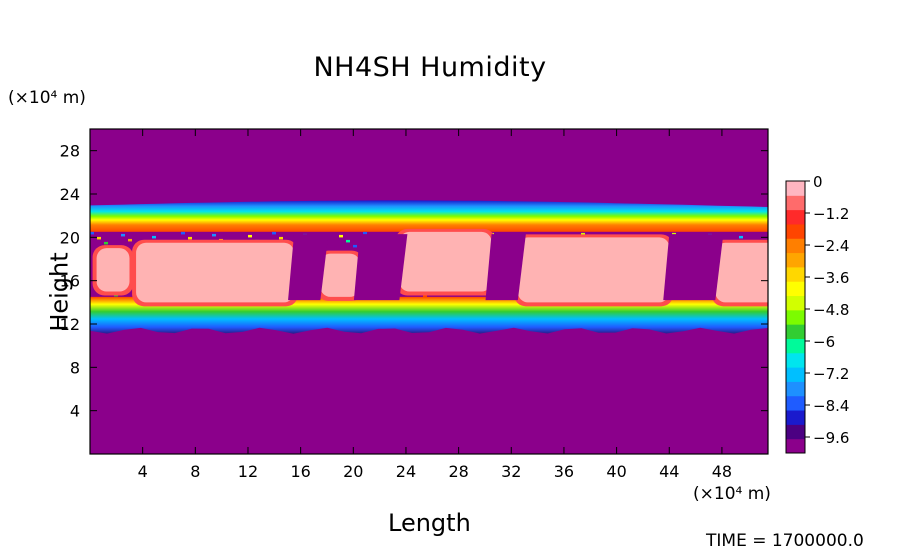 This screenshot has width=904, height=551. I want to click on x-tick-label: 44, so click(669, 471).